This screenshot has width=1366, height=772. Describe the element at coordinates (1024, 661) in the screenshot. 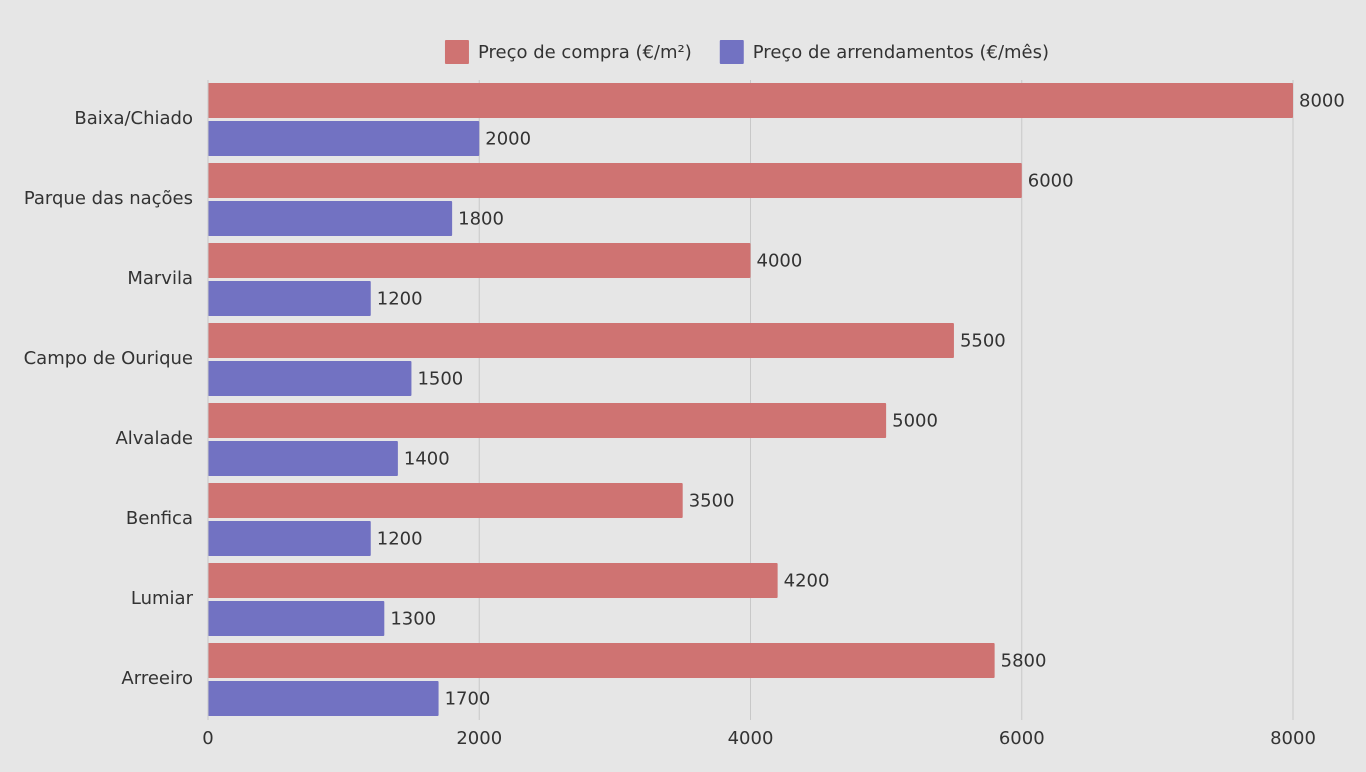

I see `data-label: 5800` at that location.